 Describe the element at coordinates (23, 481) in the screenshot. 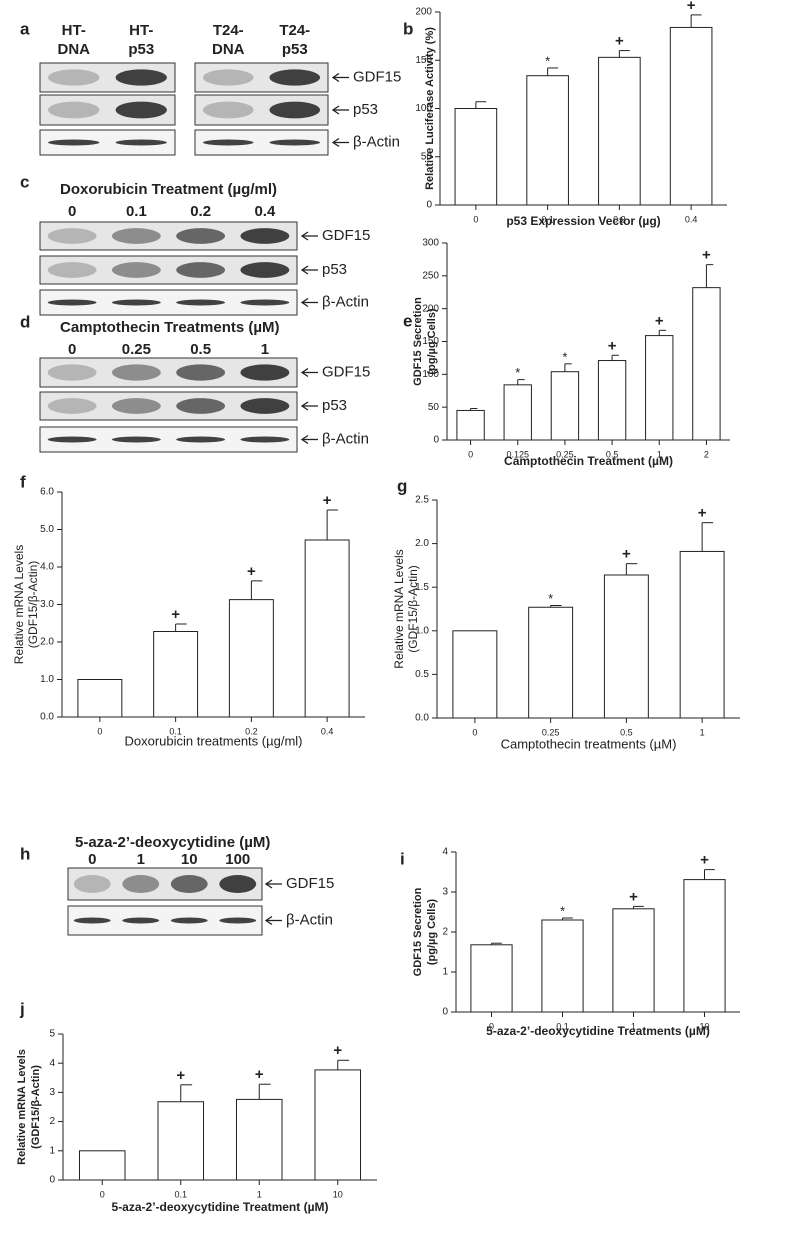

I see `panel-label: f` at that location.